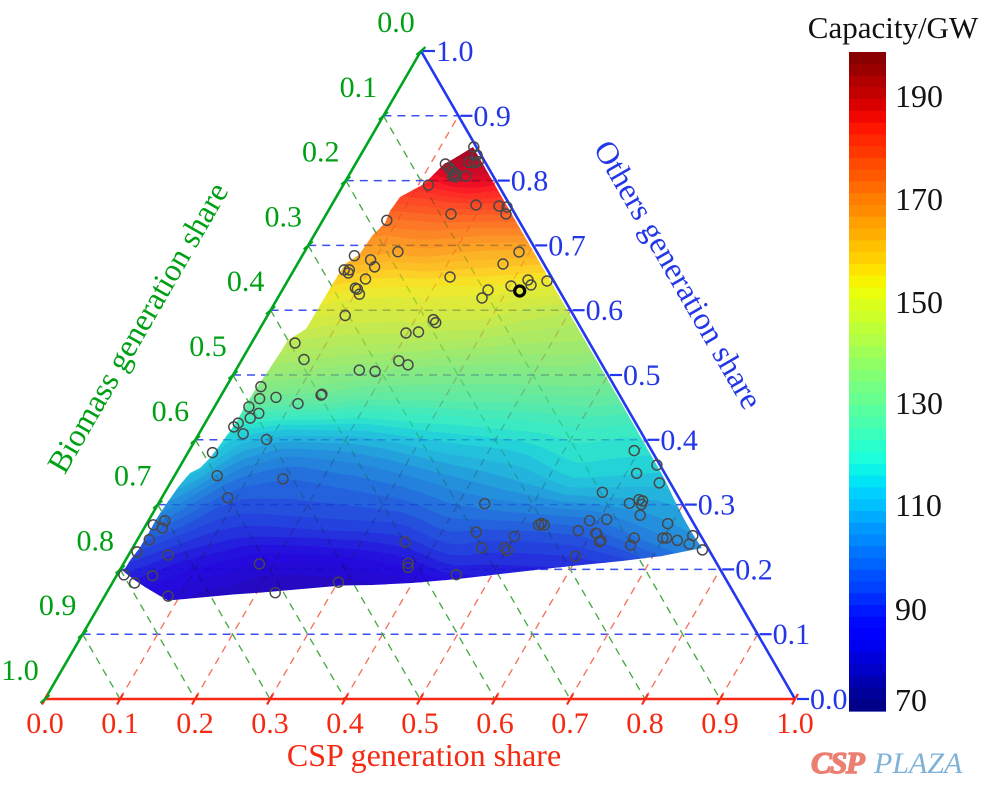 Image resolution: width=987 pixels, height=794 pixels. What do you see at coordinates (893, 27) in the screenshot?
I see `svg-text: Capacity/GW` at bounding box center [893, 27].